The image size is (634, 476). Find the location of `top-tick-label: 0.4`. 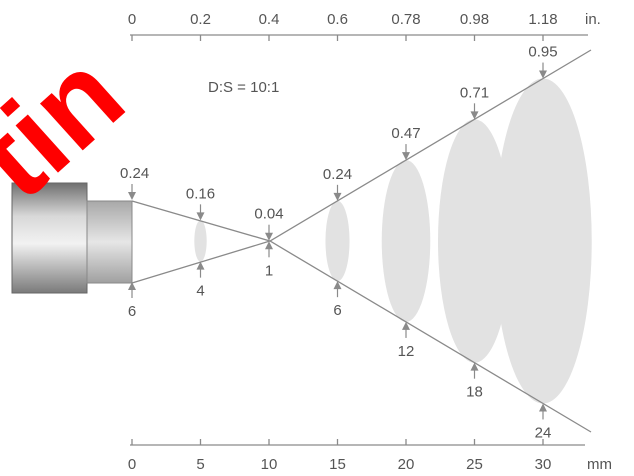

top-tick-label: 0.4 is located at coordinates (269, 19).